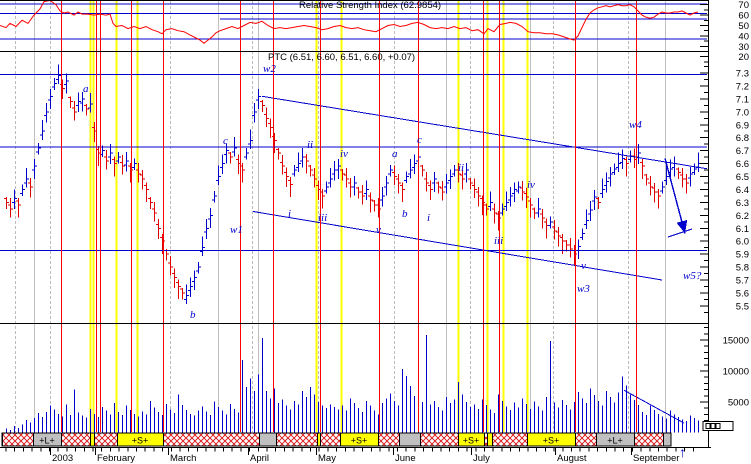 Image resolution: width=751 pixels, height=464 pixels. What do you see at coordinates (743, 5) in the screenshot?
I see `svg-text: 70` at bounding box center [743, 5].